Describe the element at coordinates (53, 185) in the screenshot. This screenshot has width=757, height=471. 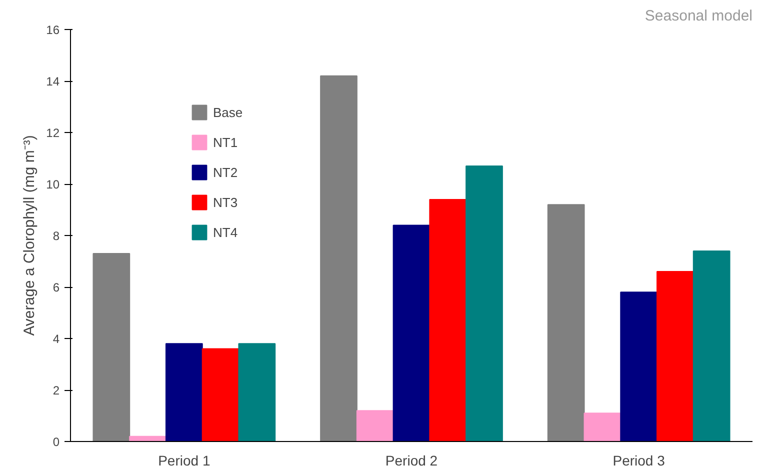
I see `y-tick-label: 10` at that location.